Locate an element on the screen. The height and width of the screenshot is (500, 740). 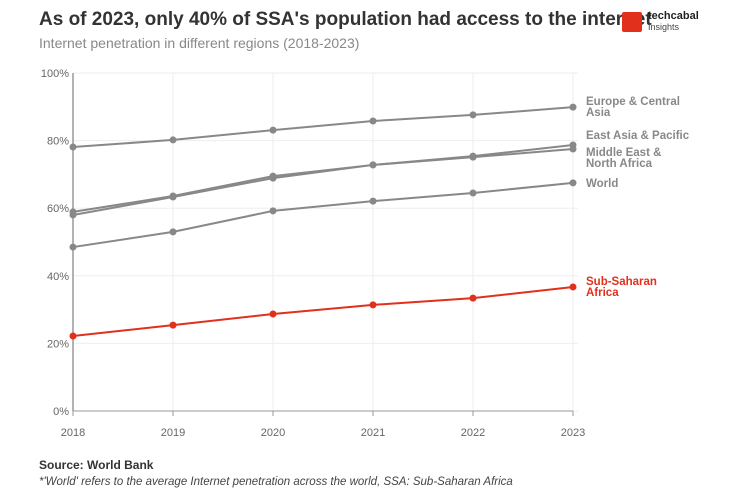
series-label: Middle East & is located at coordinates (623, 153).